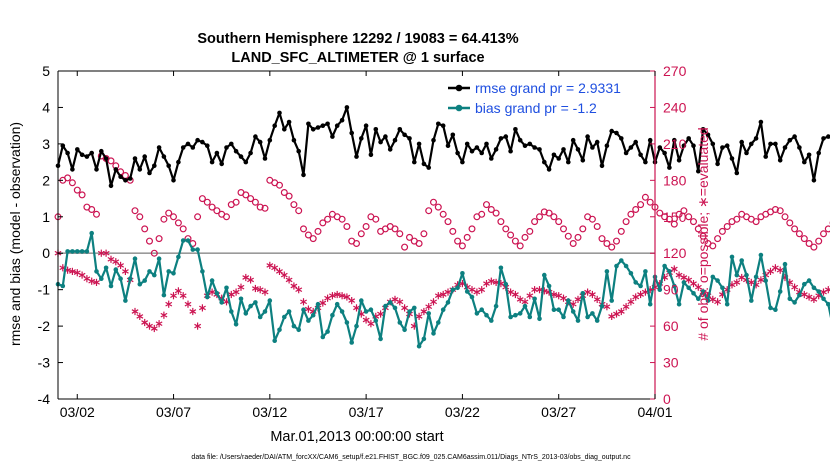 This screenshot has height=470, width=830. What do you see at coordinates (462, 412) in the screenshot?
I see `x-tick-label: 03/22` at bounding box center [462, 412].